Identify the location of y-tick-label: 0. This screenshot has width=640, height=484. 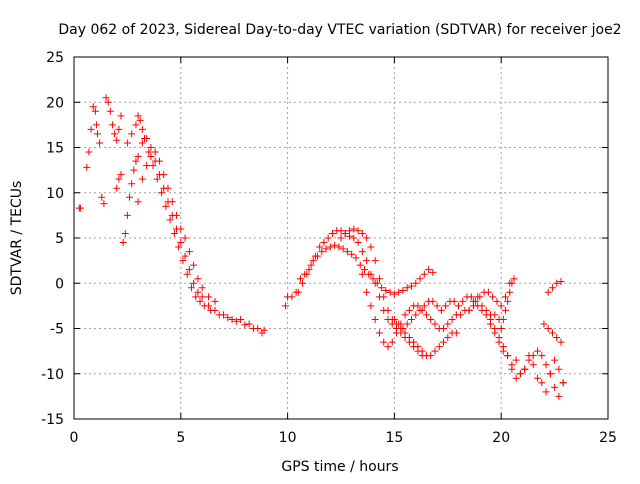
(59, 284).